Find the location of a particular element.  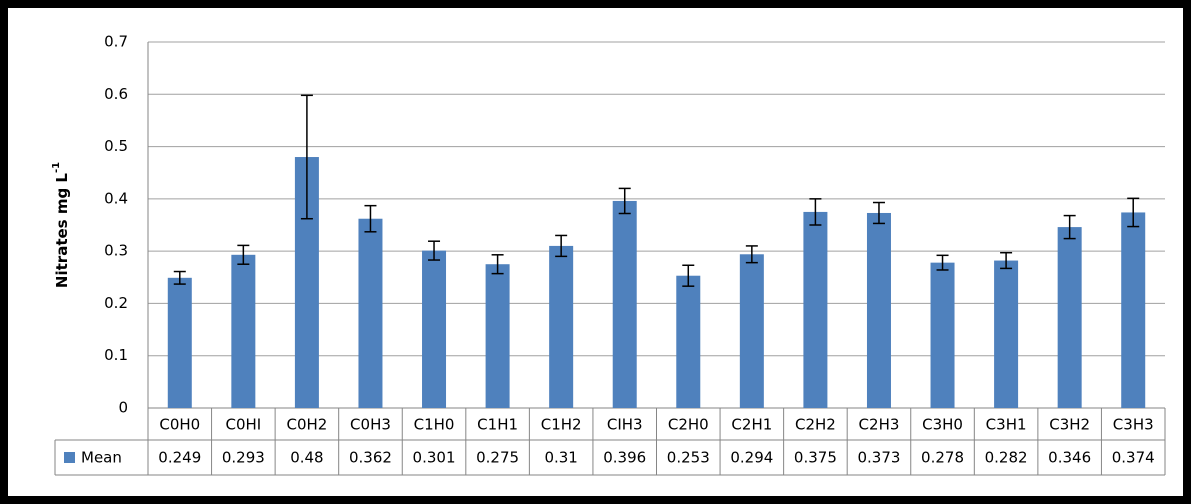

x-tick-label: C3H2 is located at coordinates (1069, 425).